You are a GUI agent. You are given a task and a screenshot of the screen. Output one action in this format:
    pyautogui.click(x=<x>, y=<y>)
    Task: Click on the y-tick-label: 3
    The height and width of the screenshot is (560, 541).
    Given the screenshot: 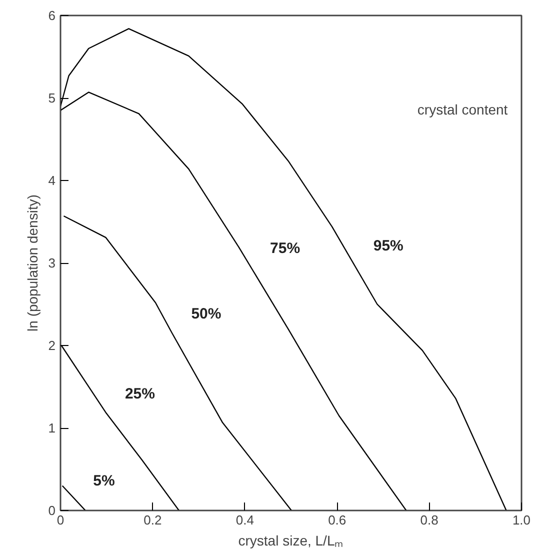 What is the action you would take?
    pyautogui.click(x=52, y=263)
    